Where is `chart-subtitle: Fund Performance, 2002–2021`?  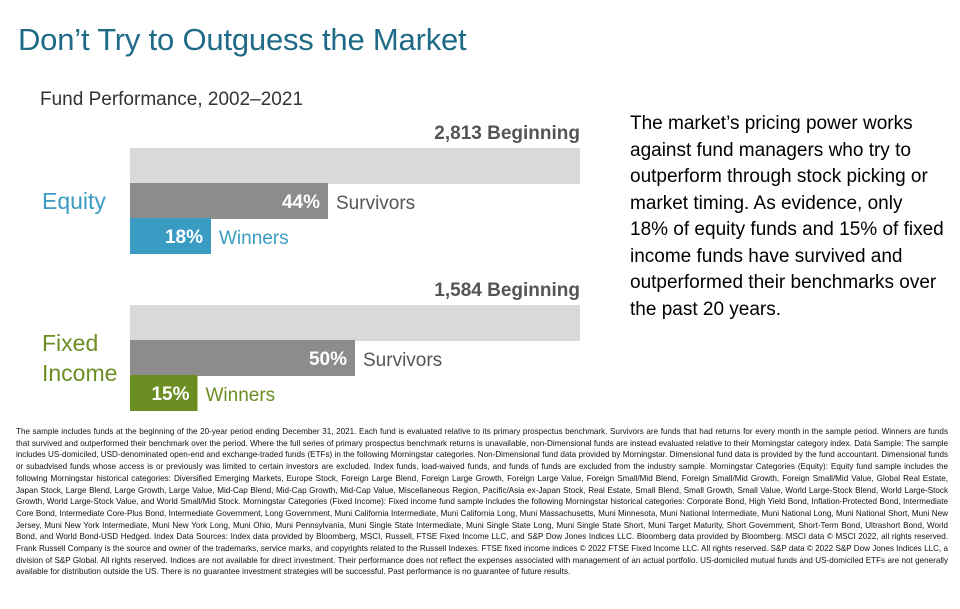
chart-subtitle: Fund Performance, 2002–2021 is located at coordinates (172, 99).